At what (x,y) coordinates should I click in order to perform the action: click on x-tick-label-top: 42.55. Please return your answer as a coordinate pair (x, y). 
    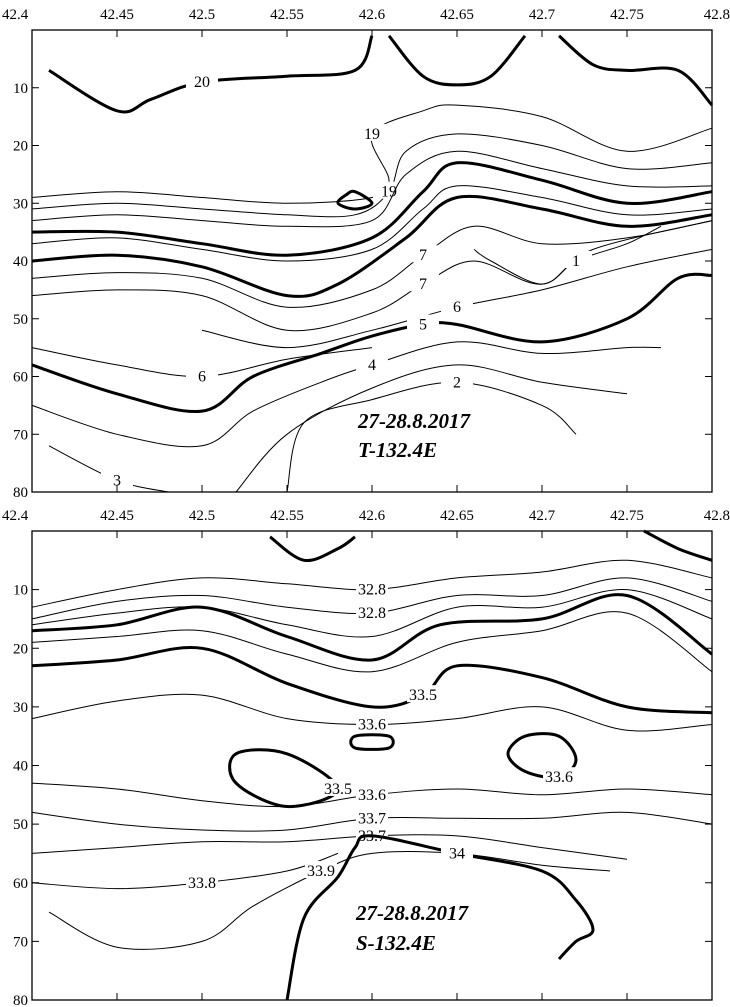
    Looking at the image, I should click on (287, 15).